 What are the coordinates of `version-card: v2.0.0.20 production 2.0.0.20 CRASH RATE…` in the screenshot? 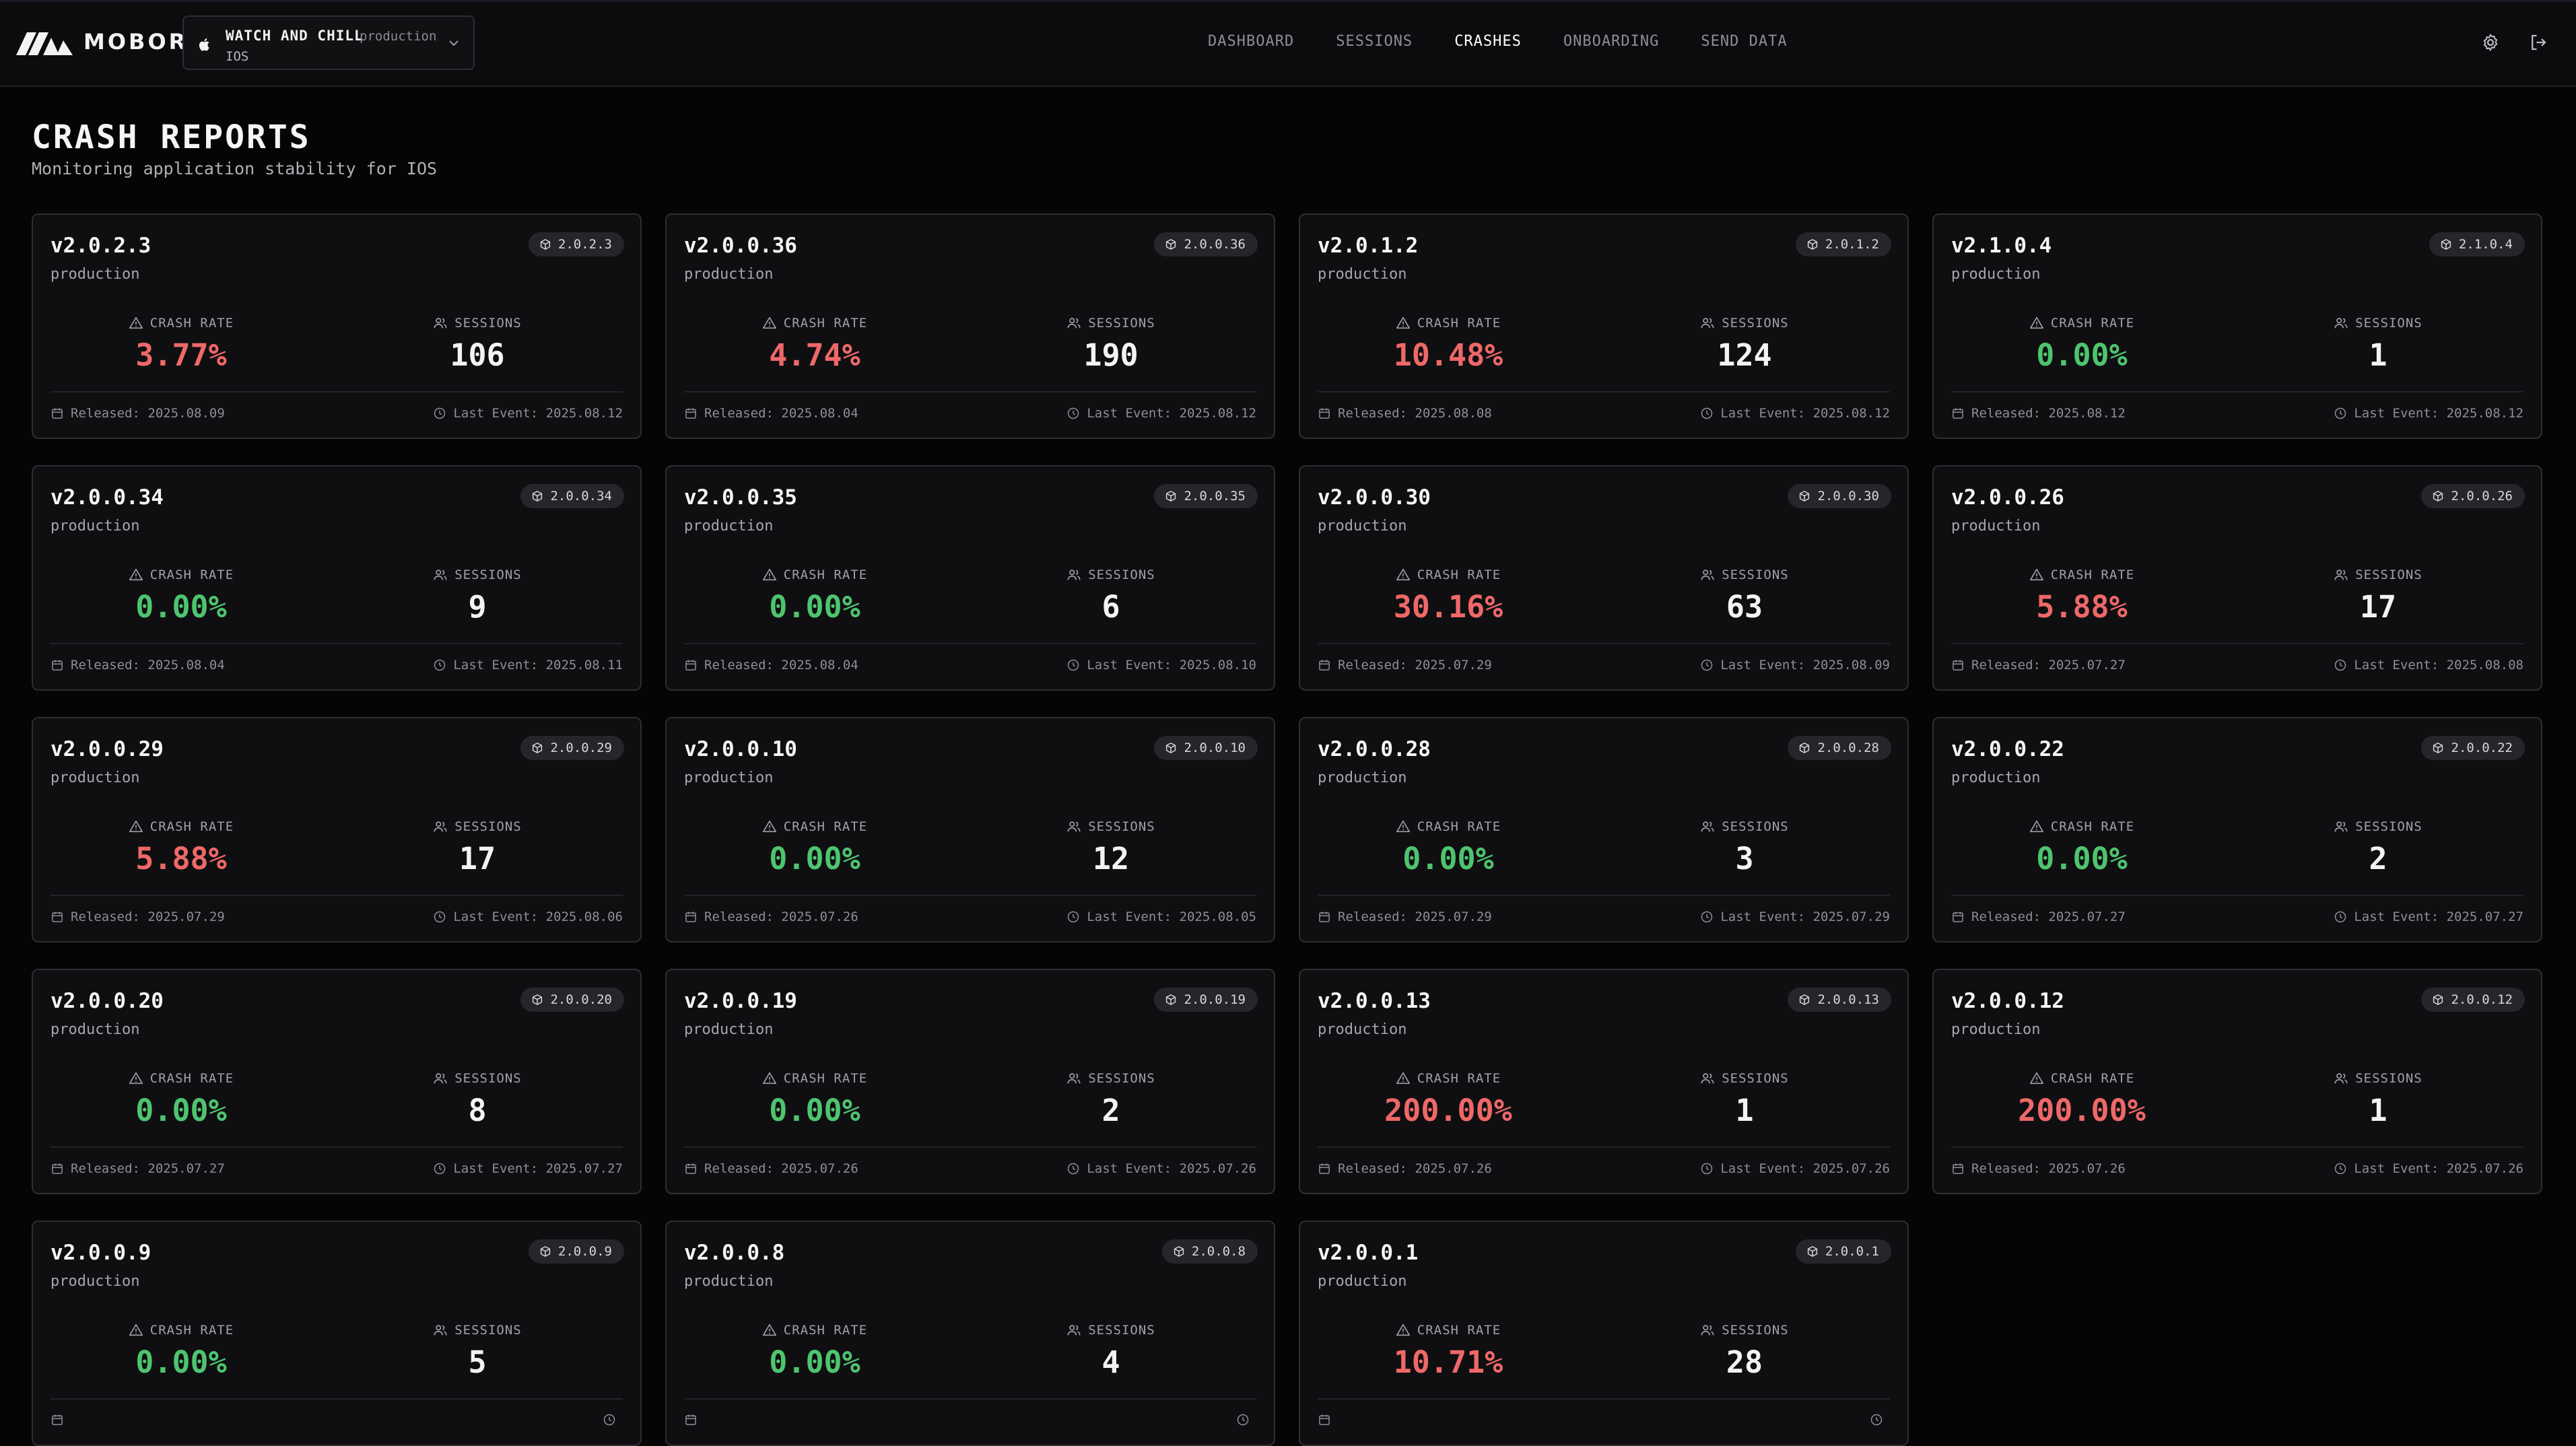 It's located at (337, 1081).